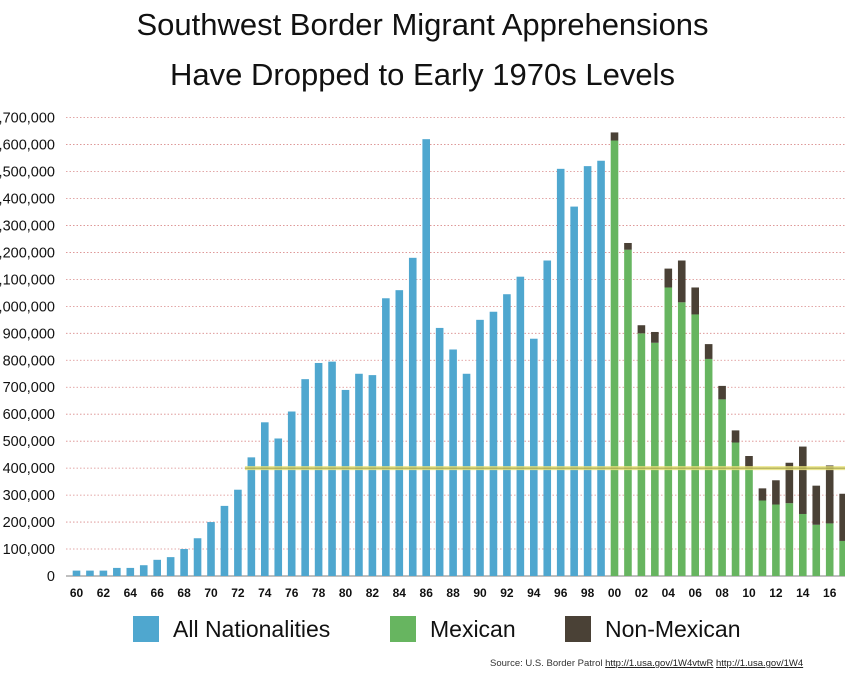  What do you see at coordinates (29, 550) in the screenshot?
I see `y-tick-label: 100,000` at bounding box center [29, 550].